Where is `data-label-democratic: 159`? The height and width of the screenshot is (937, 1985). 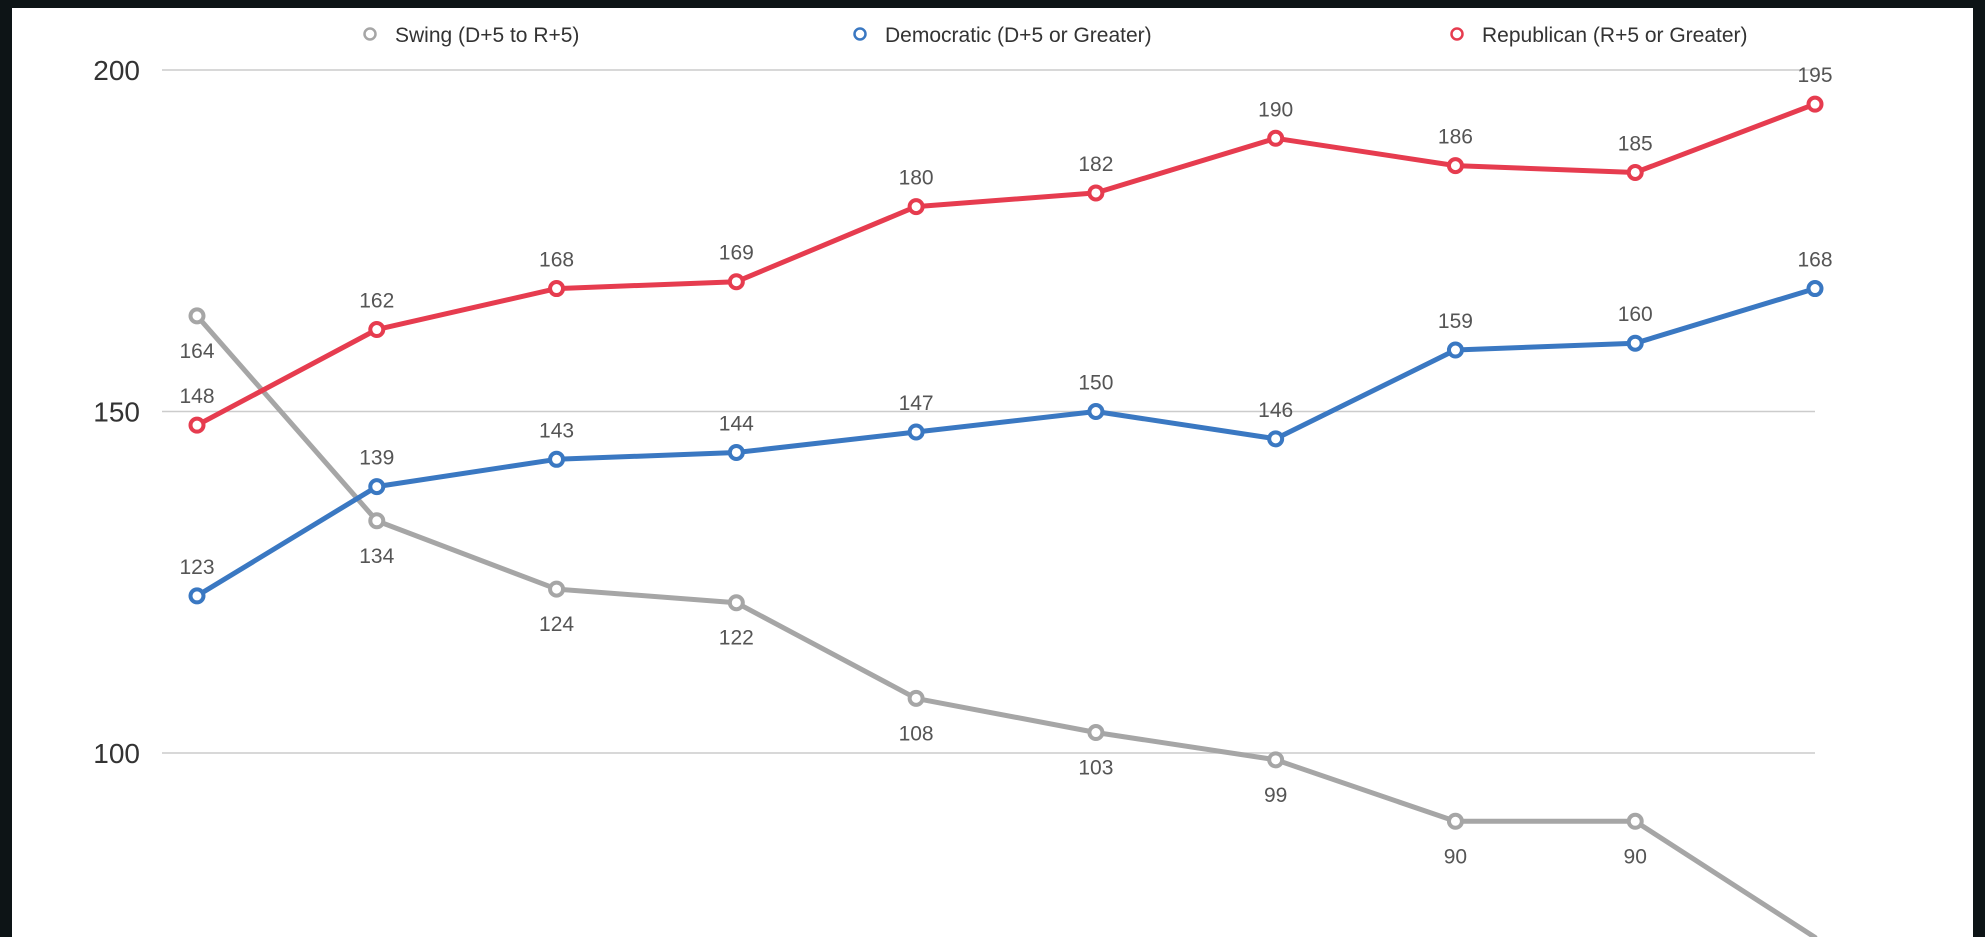 data-label-democratic: 159 is located at coordinates (1455, 321).